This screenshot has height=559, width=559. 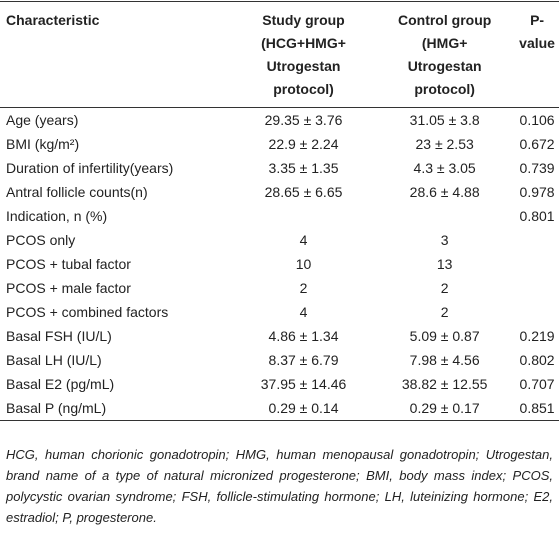 What do you see at coordinates (537, 120) in the screenshot?
I see `table-cell: 0.106` at bounding box center [537, 120].